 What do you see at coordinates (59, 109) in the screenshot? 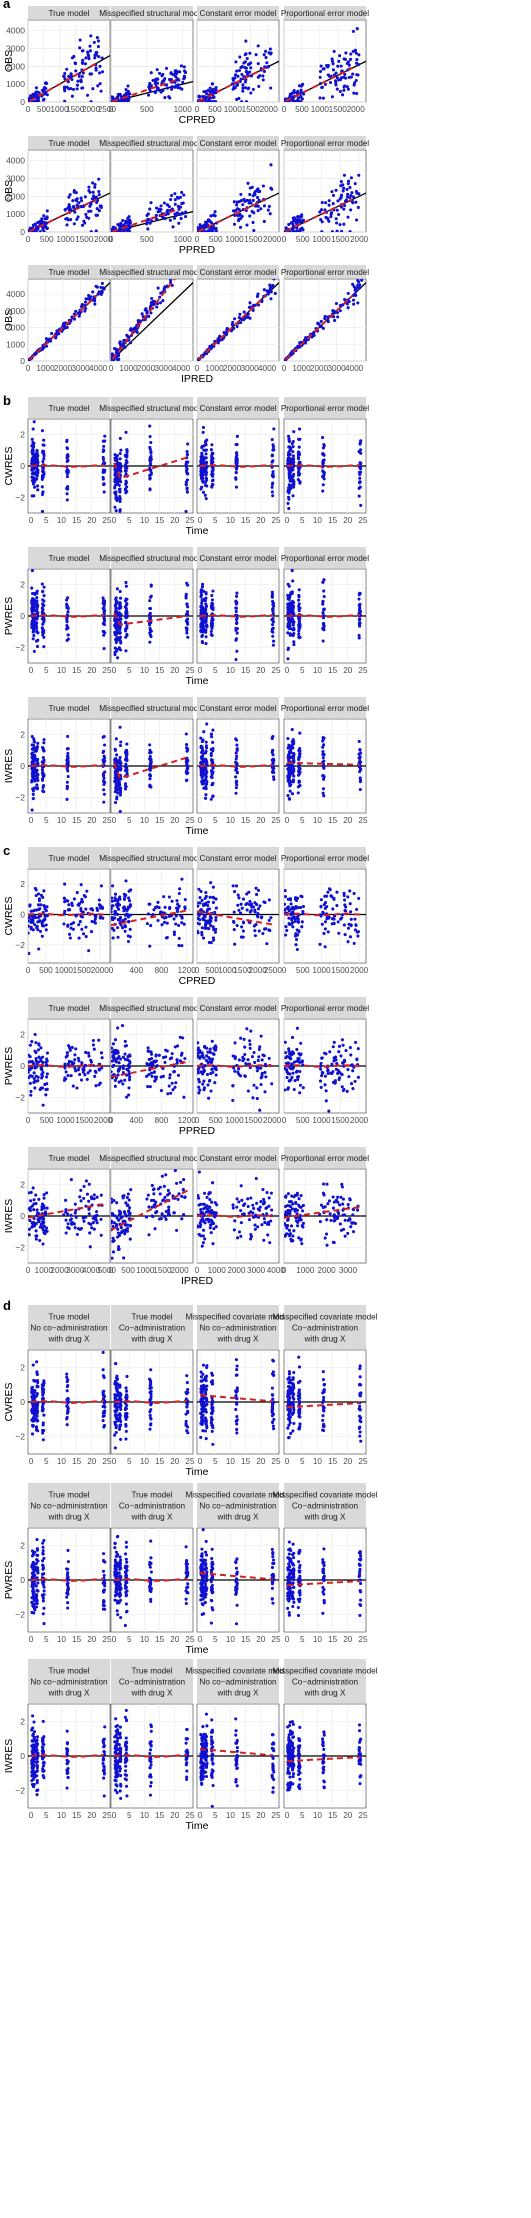
I see `x-tick-label: 1000` at bounding box center [59, 109].